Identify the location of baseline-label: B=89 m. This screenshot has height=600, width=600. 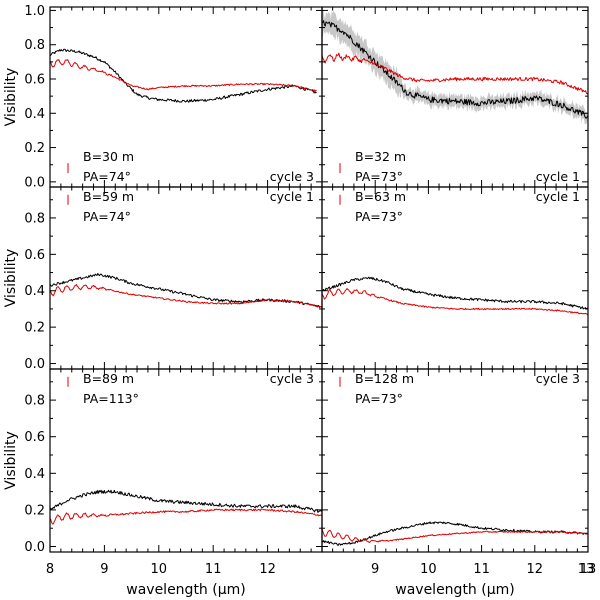
(108, 378).